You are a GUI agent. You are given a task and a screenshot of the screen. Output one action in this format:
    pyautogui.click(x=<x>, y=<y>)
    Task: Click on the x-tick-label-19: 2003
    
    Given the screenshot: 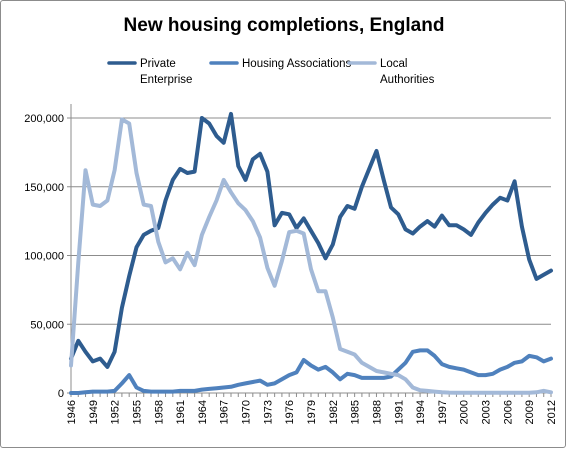 What is the action you would take?
    pyautogui.click(x=487, y=412)
    